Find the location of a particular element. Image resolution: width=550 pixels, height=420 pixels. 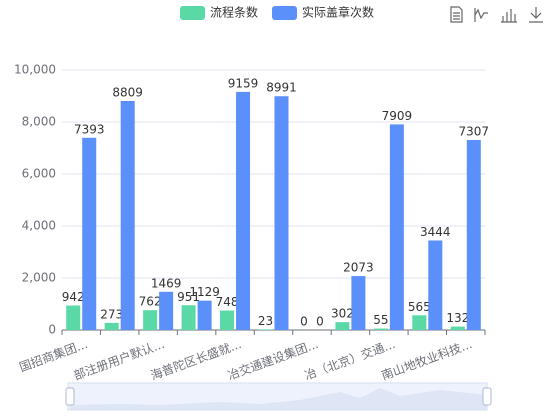

data-label: 7909 is located at coordinates (397, 116).